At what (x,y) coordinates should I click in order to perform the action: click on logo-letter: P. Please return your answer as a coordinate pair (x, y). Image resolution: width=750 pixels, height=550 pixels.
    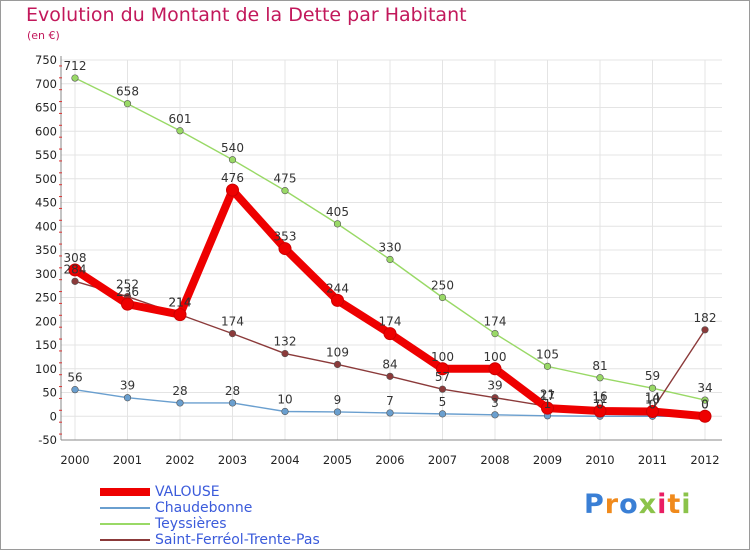
    Looking at the image, I should click on (594, 504).